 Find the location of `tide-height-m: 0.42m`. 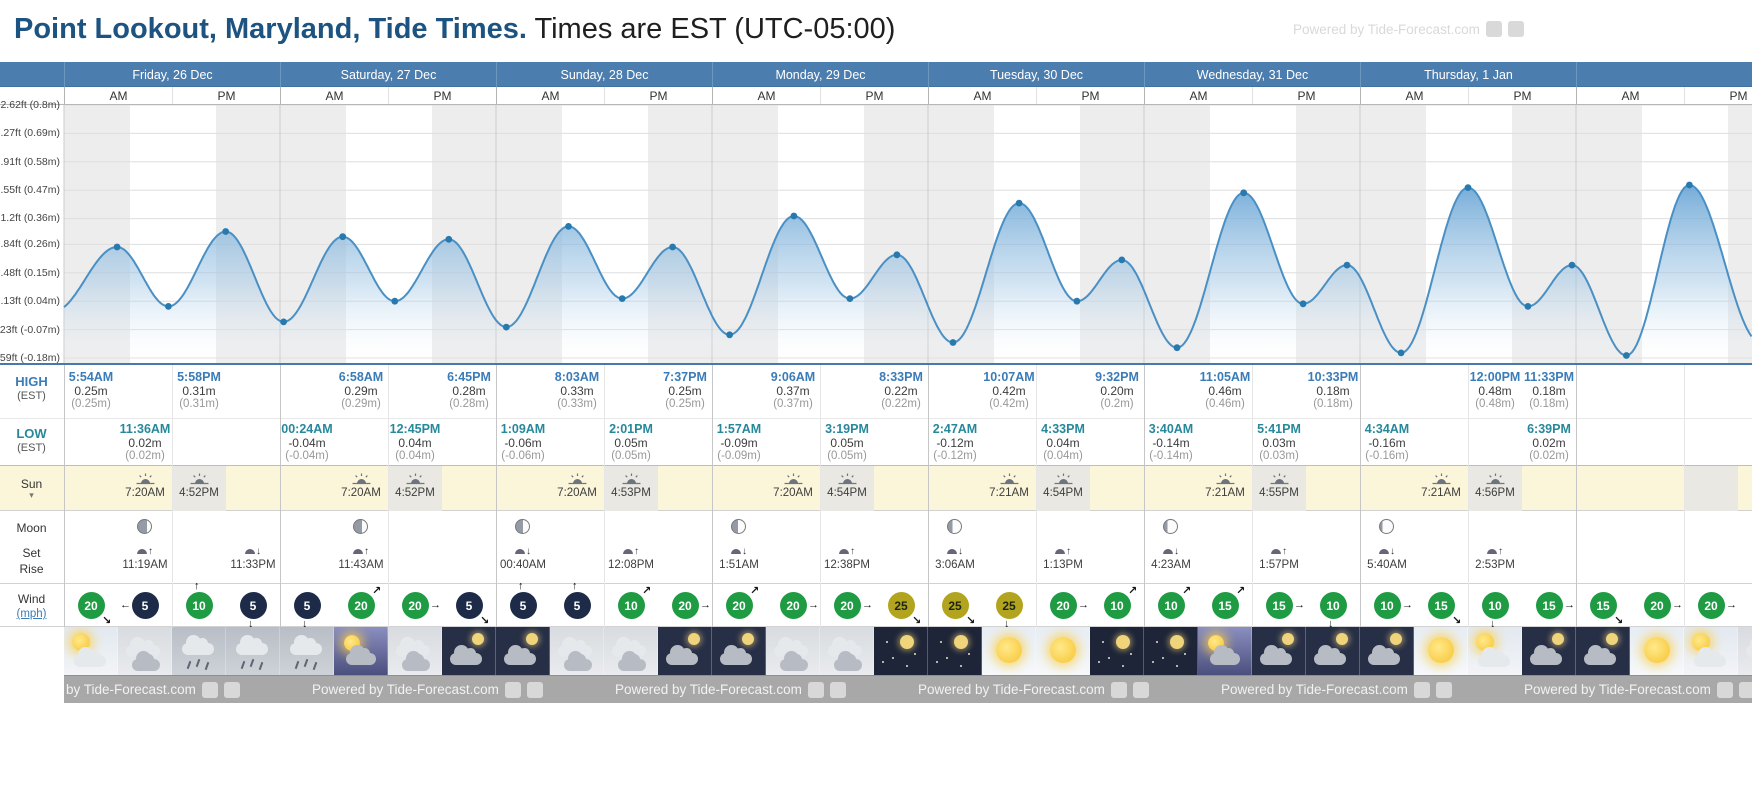

tide-height-m: 0.42m is located at coordinates (1009, 390).